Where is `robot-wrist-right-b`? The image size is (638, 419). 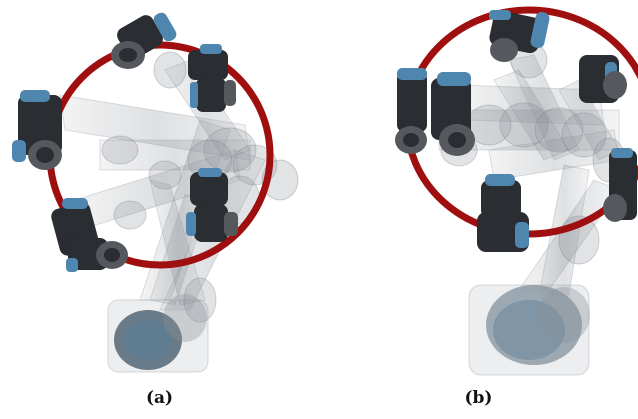 robot-wrist-right-b is located at coordinates (603, 79).